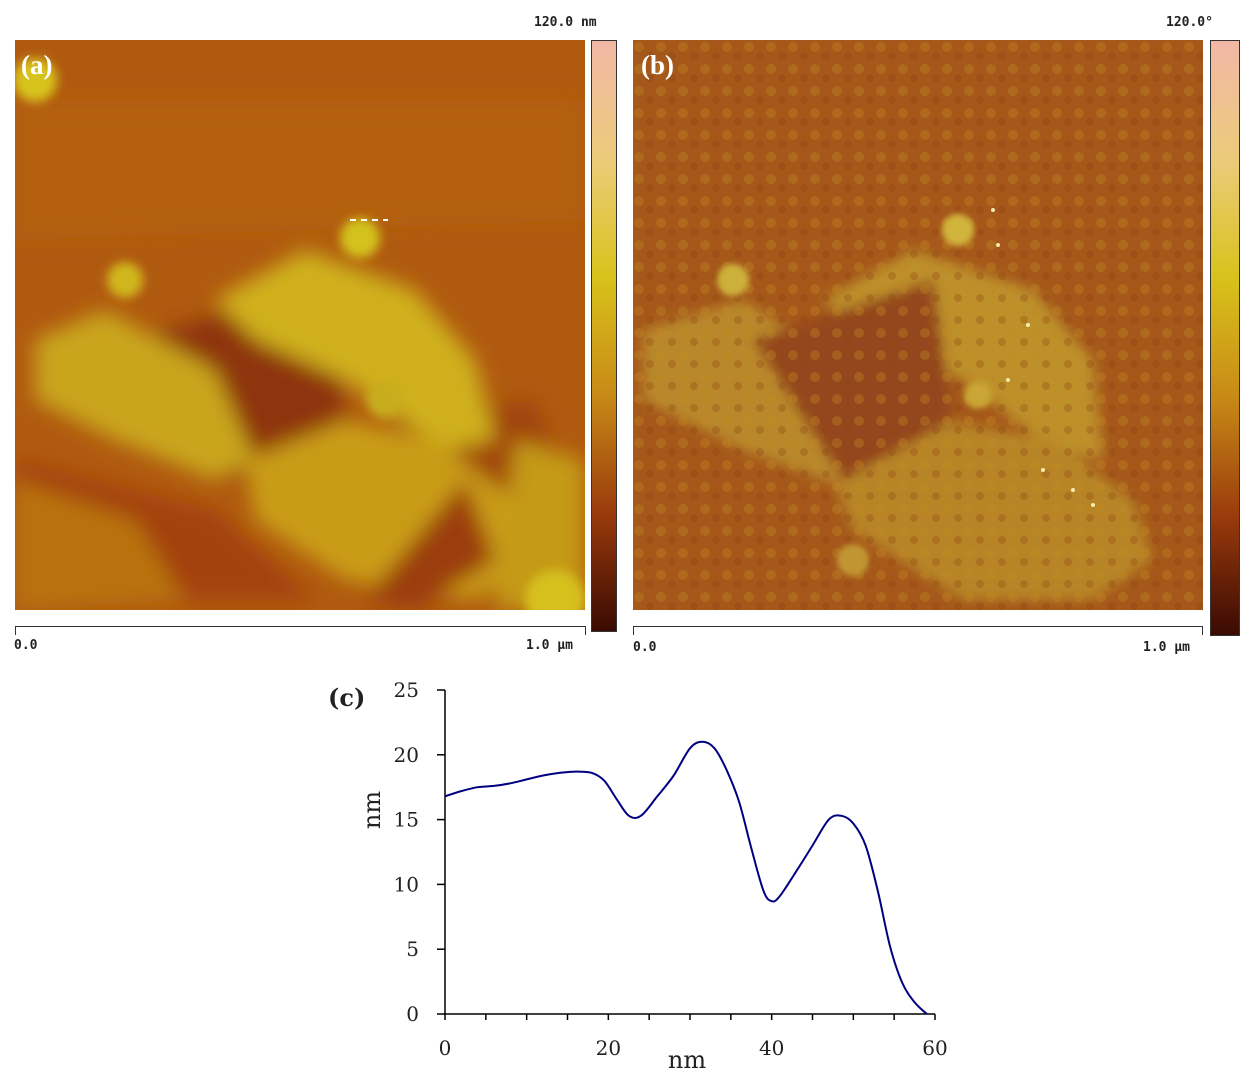 The image size is (1241, 1072). I want to click on y-tick-label: 0, so click(412, 1014).